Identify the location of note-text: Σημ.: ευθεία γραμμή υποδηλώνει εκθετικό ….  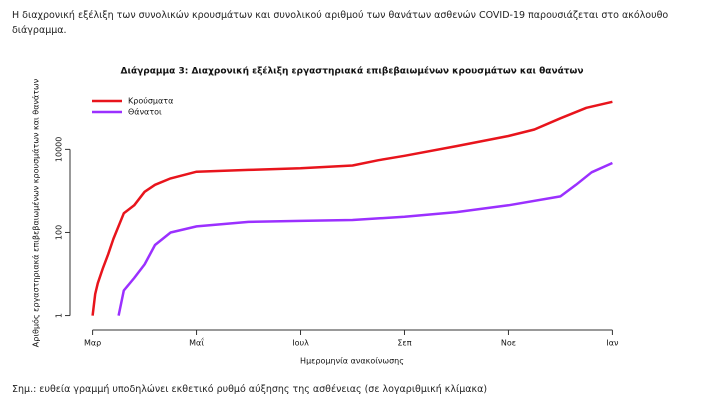
(250, 389).